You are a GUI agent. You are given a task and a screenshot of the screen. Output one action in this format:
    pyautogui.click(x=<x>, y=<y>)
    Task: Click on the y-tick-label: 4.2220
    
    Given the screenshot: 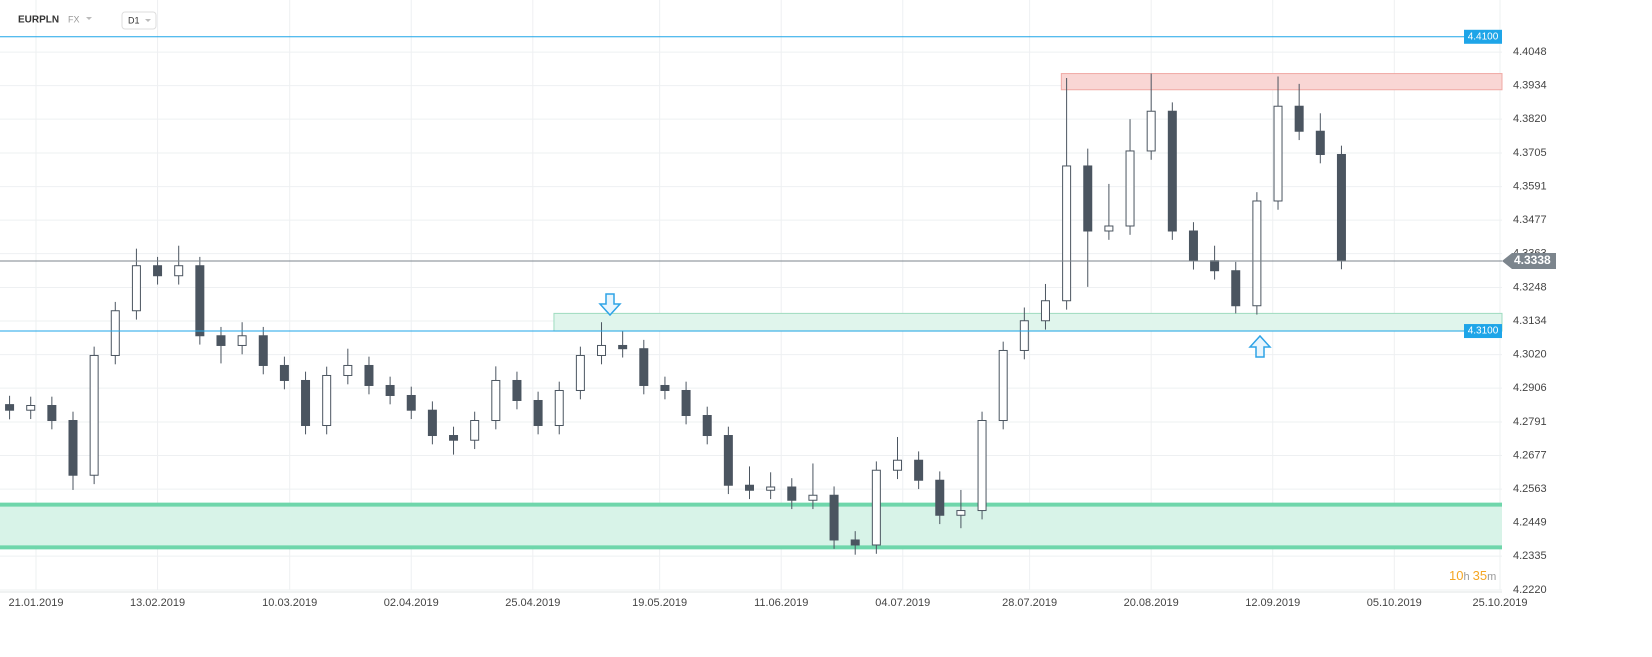 What is the action you would take?
    pyautogui.click(x=1530, y=590)
    